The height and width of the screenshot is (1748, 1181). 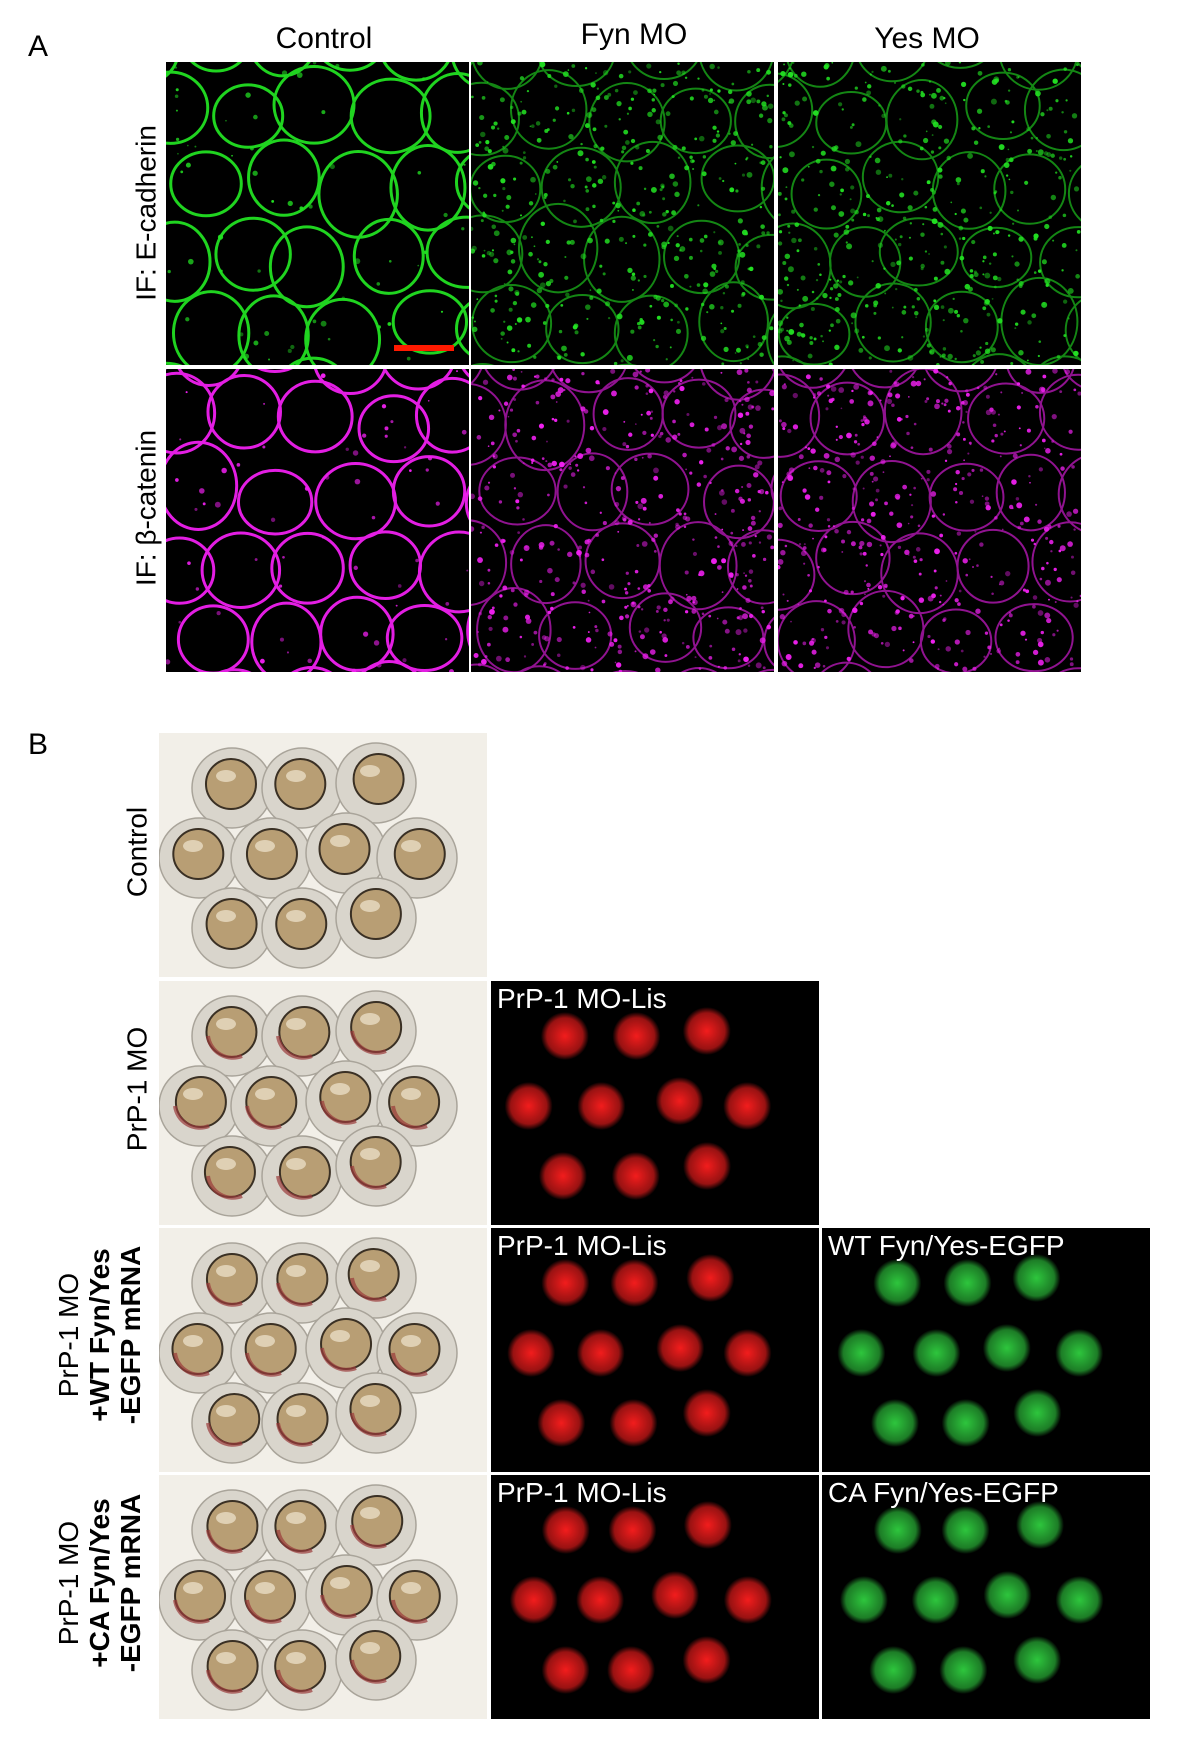 What do you see at coordinates (929, 520) in the screenshot?
I see `micrograph-catenin-yes` at bounding box center [929, 520].